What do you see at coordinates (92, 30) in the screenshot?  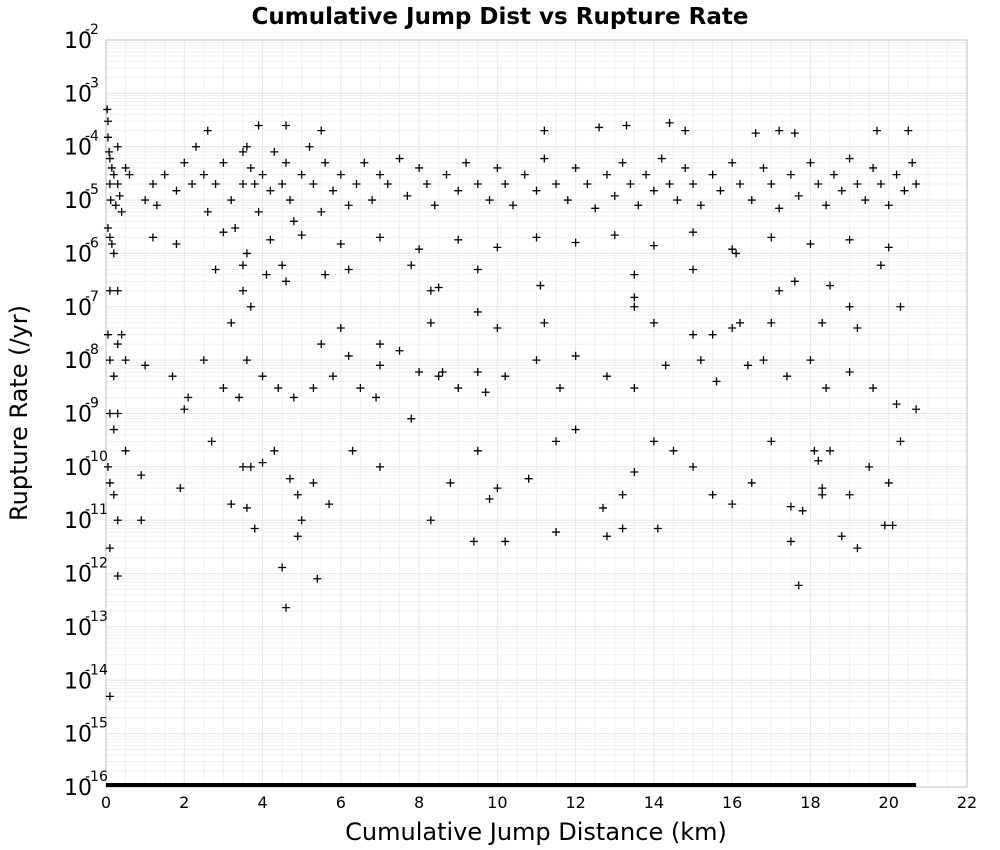 I see `y-tick-exponent: -2` at bounding box center [92, 30].